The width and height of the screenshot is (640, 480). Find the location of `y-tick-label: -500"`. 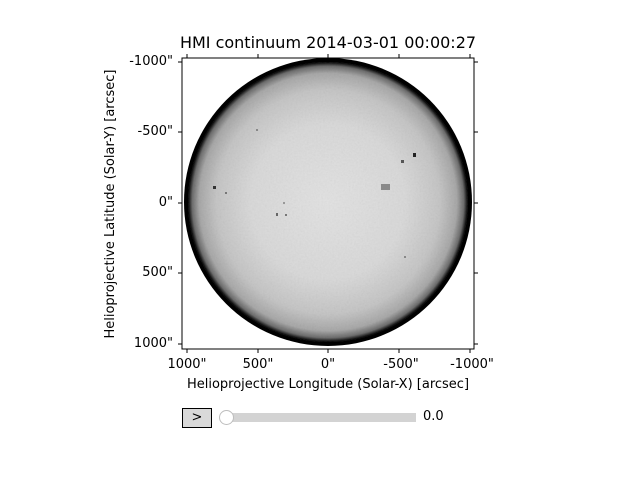

y-tick-label: -500" is located at coordinates (155, 131).